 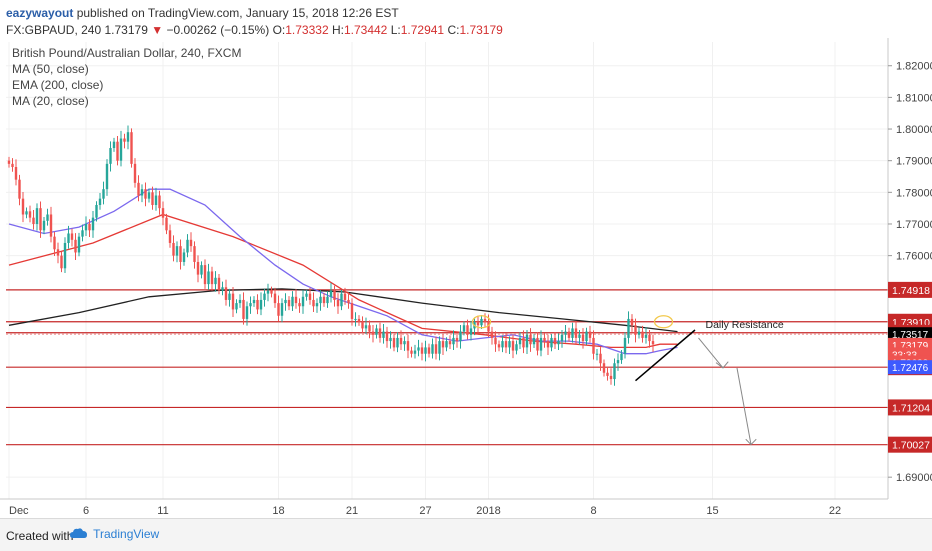 What do you see at coordinates (78, 533) in the screenshot?
I see `cloud-icon` at bounding box center [78, 533].